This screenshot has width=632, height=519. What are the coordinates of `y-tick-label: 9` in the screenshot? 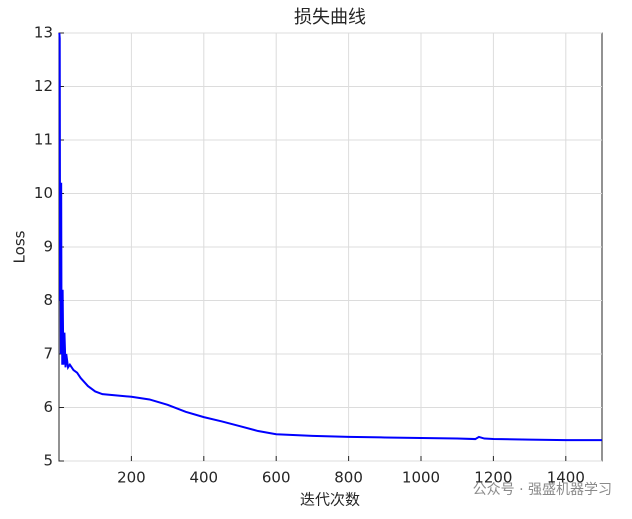 It's located at (48, 247).